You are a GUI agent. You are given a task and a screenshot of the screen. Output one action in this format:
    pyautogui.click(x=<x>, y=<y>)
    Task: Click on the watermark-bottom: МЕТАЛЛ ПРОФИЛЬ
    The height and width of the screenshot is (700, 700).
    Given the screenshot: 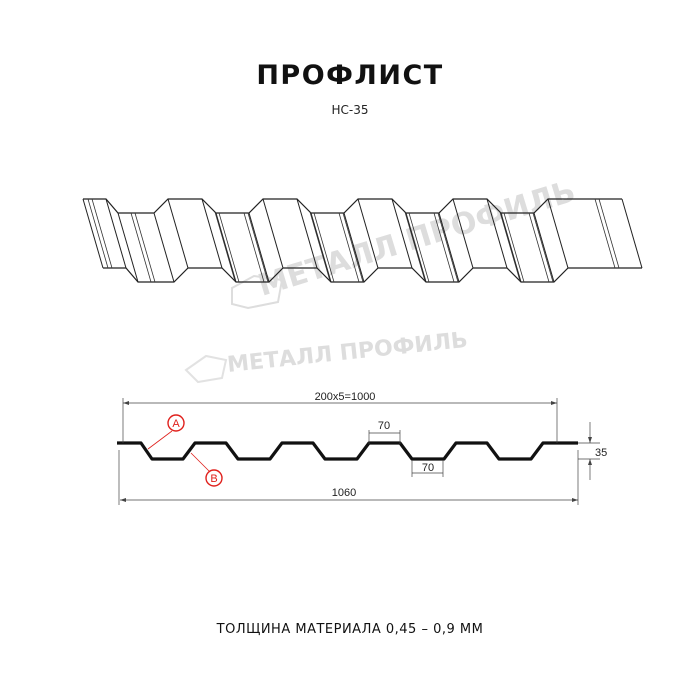 What is the action you would take?
    pyautogui.click(x=347, y=353)
    